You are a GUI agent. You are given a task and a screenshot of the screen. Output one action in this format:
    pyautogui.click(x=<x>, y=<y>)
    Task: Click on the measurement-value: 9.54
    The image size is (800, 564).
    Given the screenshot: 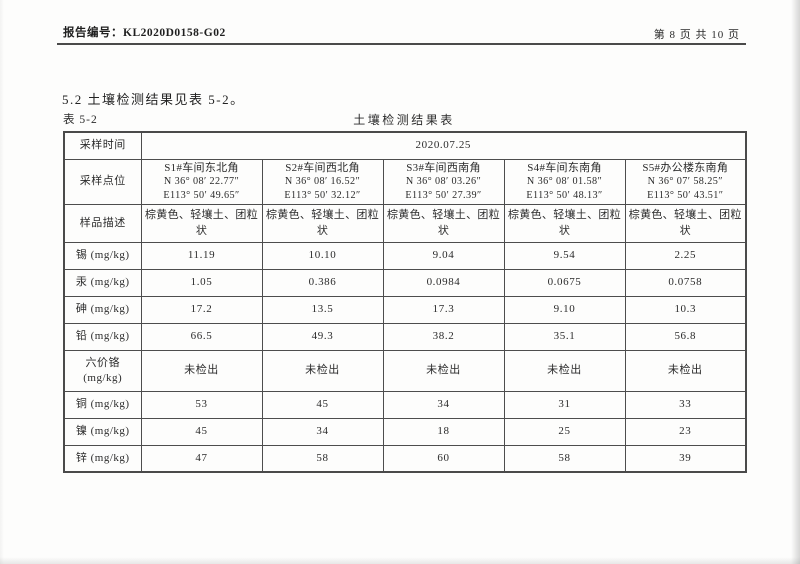 What is the action you would take?
    pyautogui.click(x=564, y=255)
    